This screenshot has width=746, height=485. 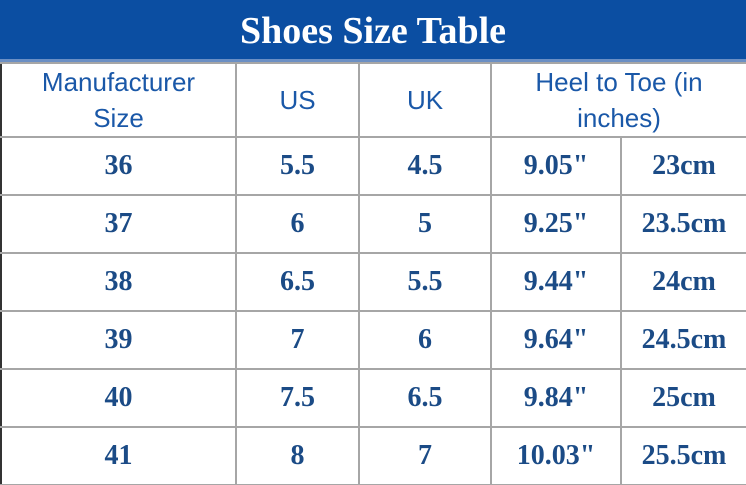 What do you see at coordinates (683, 166) in the screenshot?
I see `table-cell: 23cm` at bounding box center [683, 166].